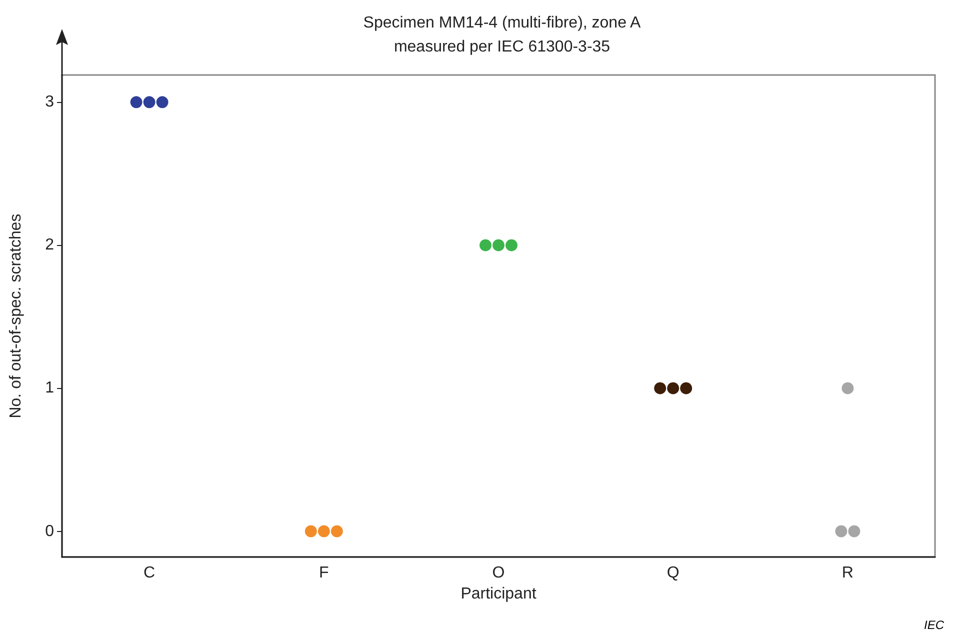 The height and width of the screenshot is (635, 954). Describe the element at coordinates (49, 102) in the screenshot. I see `y-tick-label: 3` at that location.